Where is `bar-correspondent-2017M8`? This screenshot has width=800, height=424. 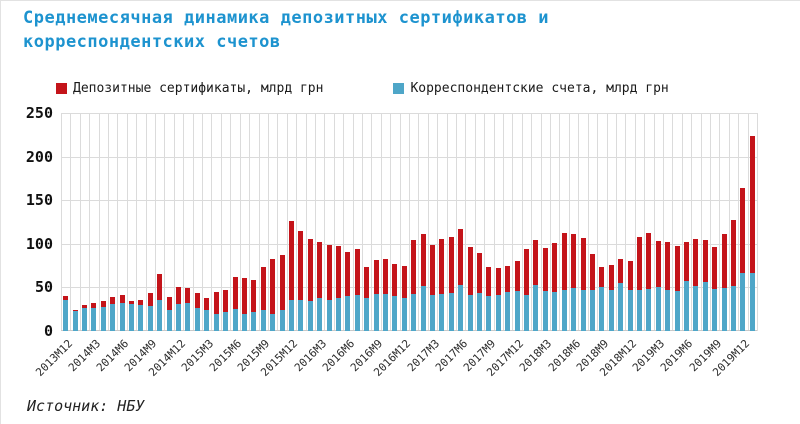 bar-correspondent-2017M8 is located at coordinates (480, 311).